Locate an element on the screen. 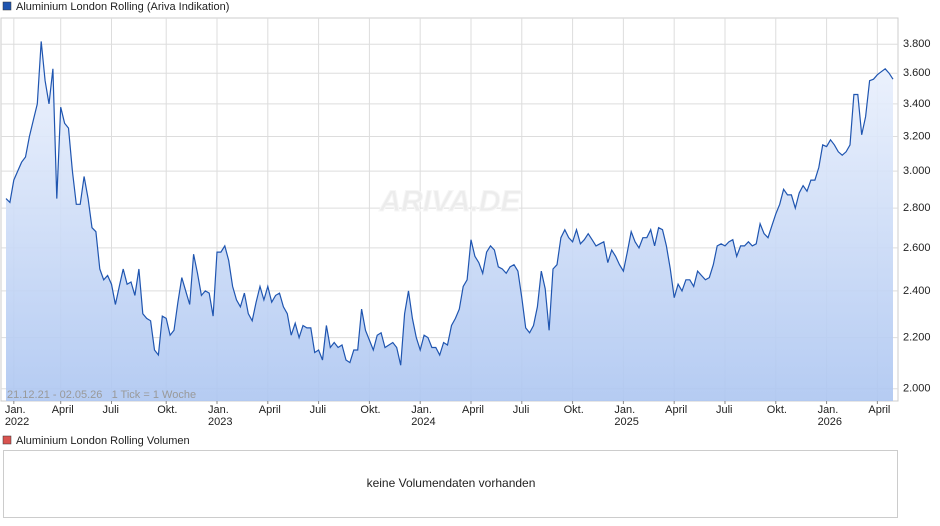 The width and height of the screenshot is (940, 526). y-tick-label: 2.600 is located at coordinates (917, 248).